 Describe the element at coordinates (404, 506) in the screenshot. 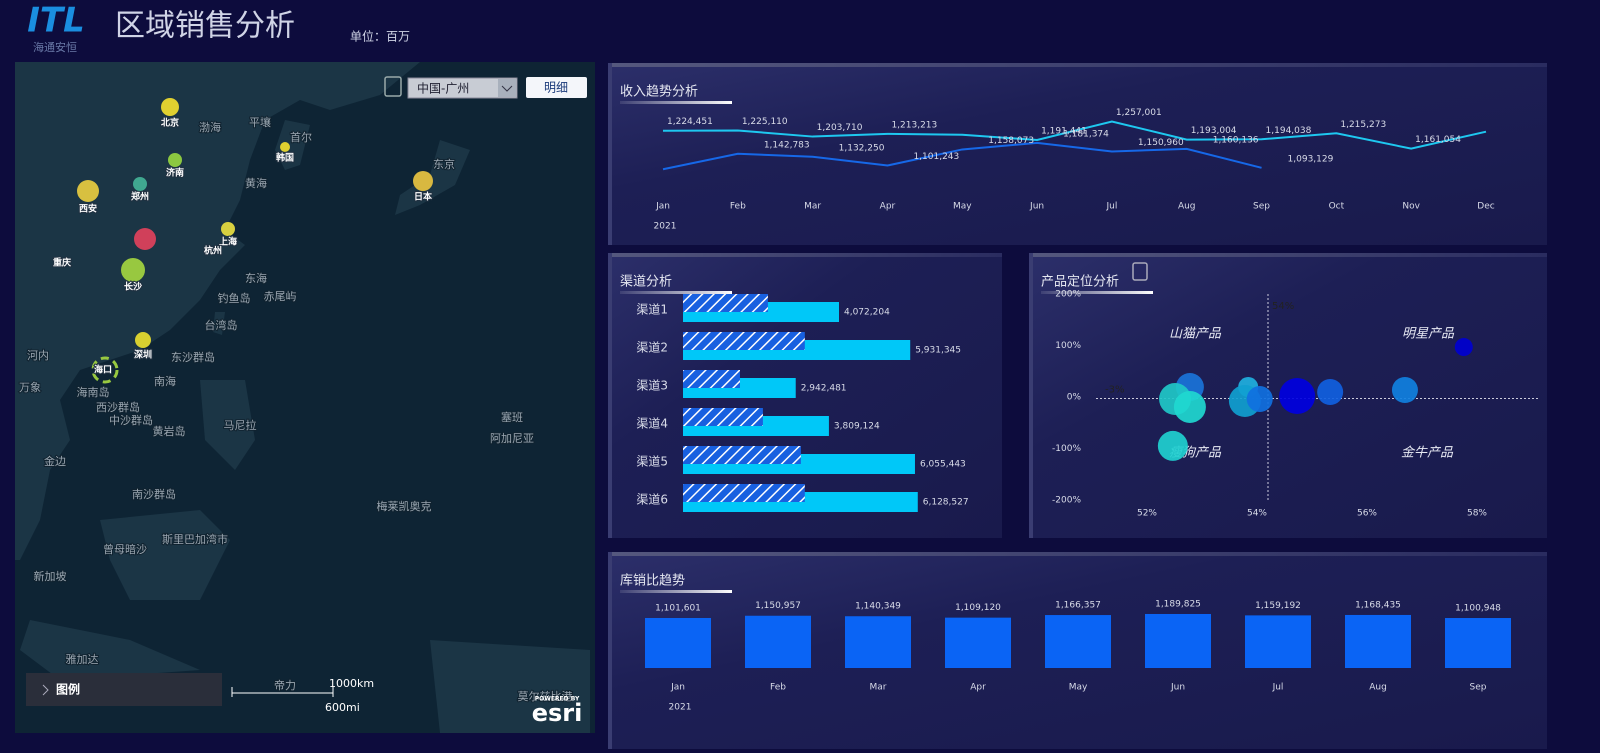

I see `place-label: 梅莱凯奥克` at that location.